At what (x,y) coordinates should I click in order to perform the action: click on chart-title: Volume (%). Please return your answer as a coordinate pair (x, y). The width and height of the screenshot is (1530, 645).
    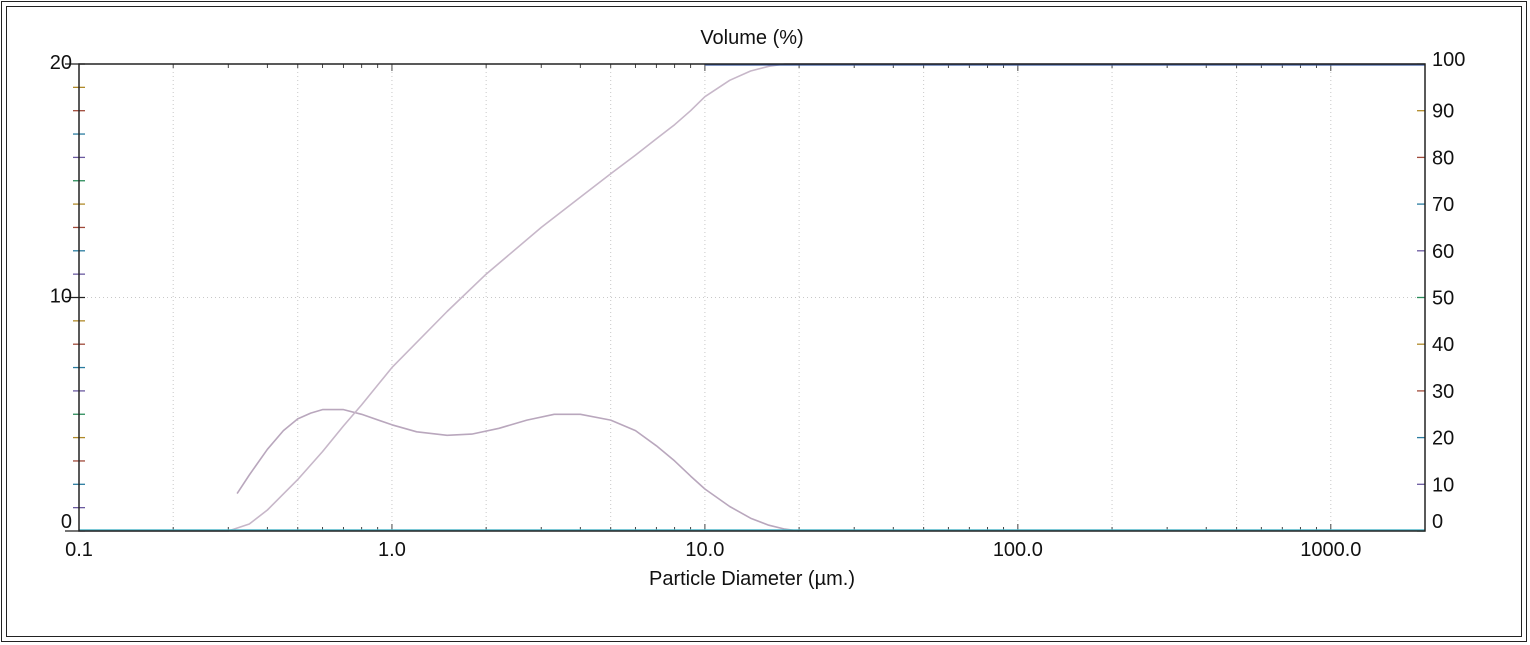
    Looking at the image, I should click on (751, 38).